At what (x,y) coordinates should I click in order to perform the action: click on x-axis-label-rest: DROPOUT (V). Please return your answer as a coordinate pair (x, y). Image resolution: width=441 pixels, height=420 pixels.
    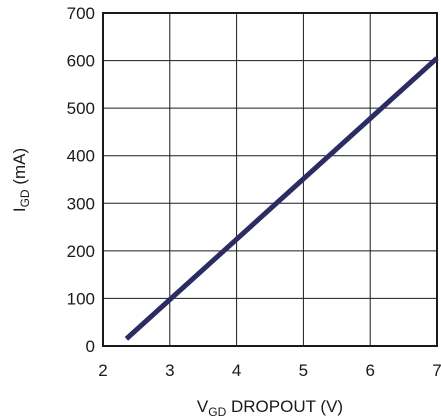
    Looking at the image, I should click on (284, 406).